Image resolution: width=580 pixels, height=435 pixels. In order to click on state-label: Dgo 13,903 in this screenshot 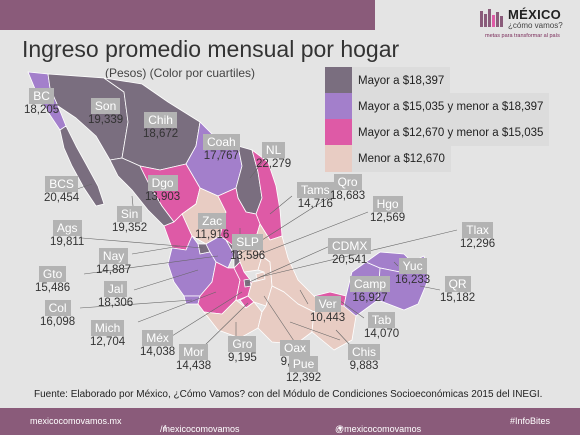, I will do `click(162, 189)`.